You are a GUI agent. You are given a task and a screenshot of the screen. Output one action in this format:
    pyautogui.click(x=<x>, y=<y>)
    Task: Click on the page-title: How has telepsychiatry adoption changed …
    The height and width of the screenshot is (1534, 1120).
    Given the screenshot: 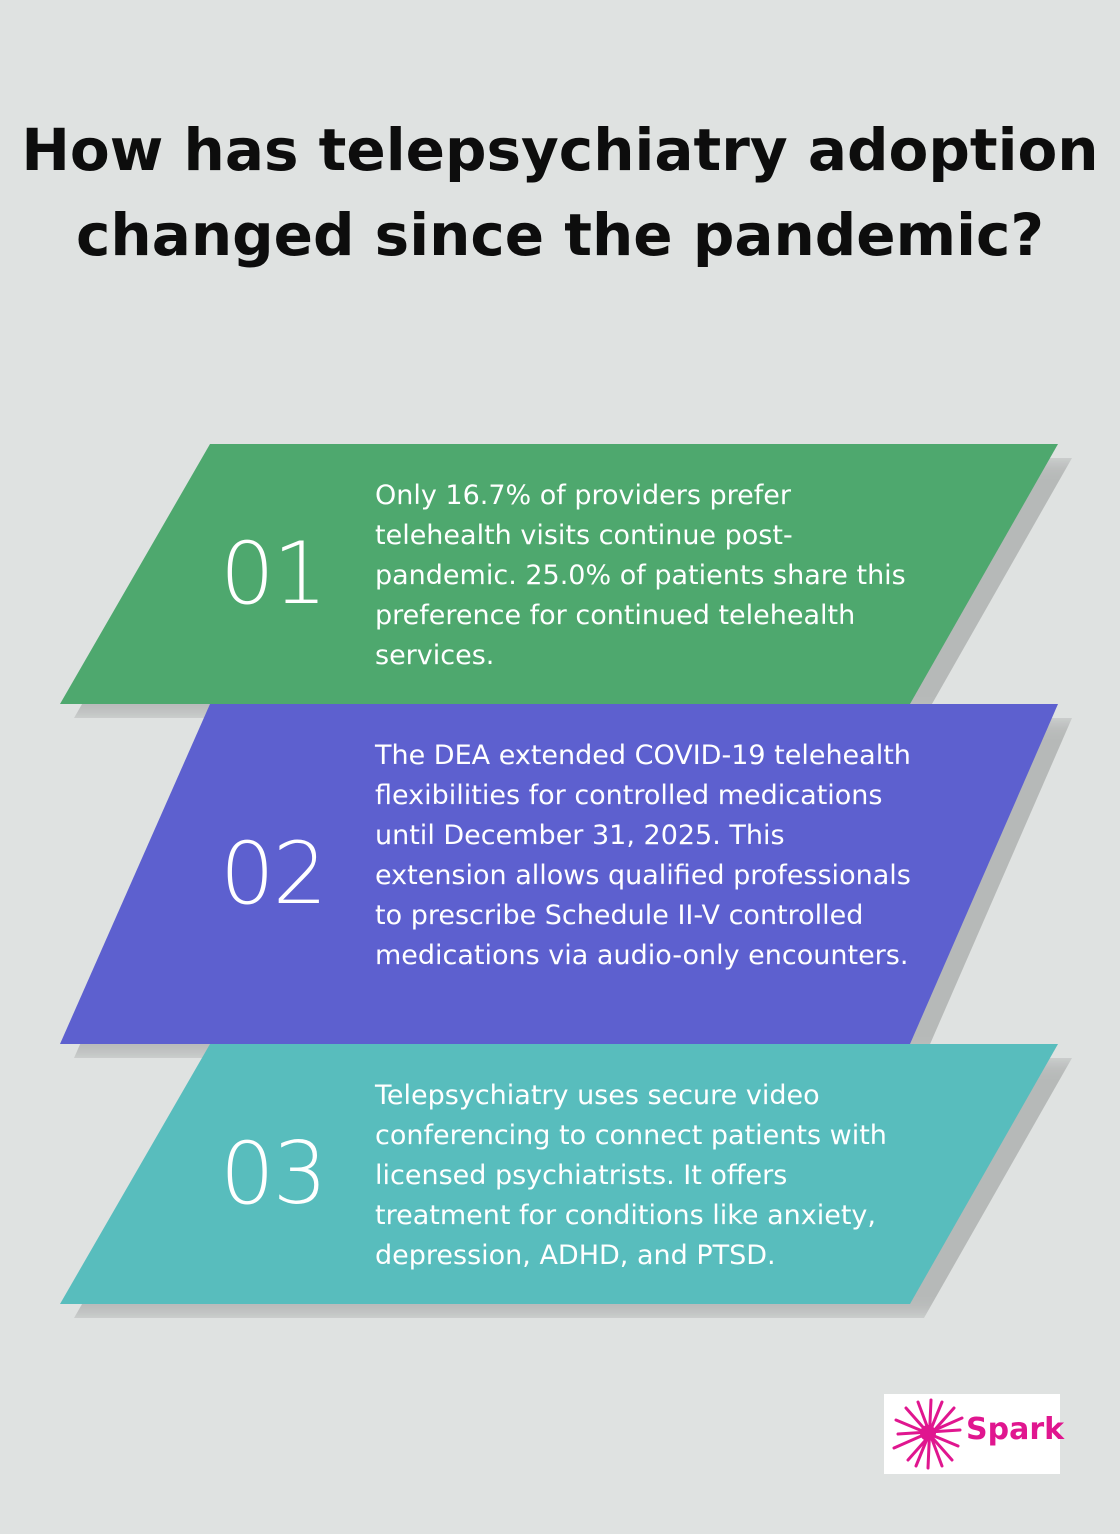 What is the action you would take?
    pyautogui.click(x=560, y=192)
    